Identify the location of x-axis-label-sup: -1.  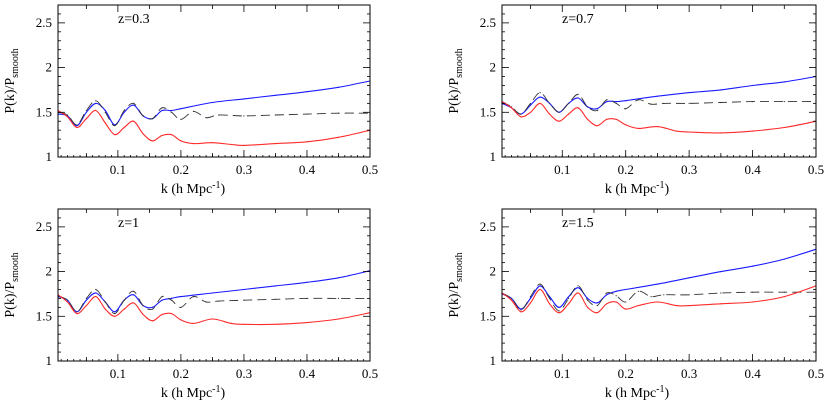
(216, 389).